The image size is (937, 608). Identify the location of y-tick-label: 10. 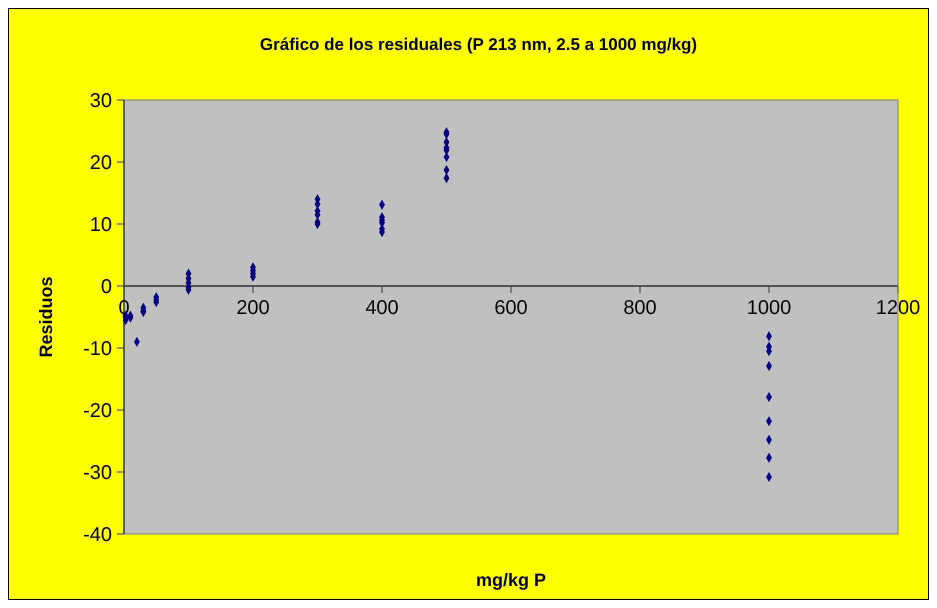
(101, 225).